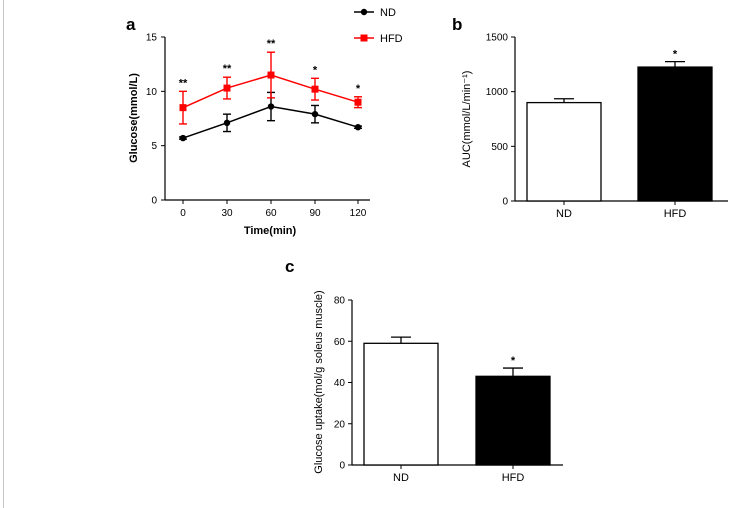  I want to click on c2-y-tick-label: 40, so click(340, 383).